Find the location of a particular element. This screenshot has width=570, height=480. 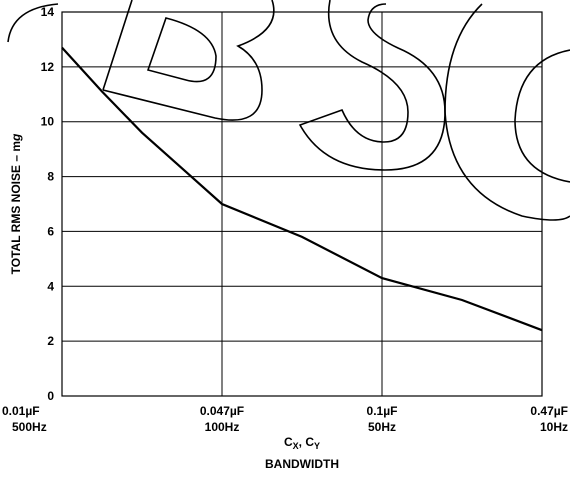

x-tick-label: 0.47µF is located at coordinates (549, 411).